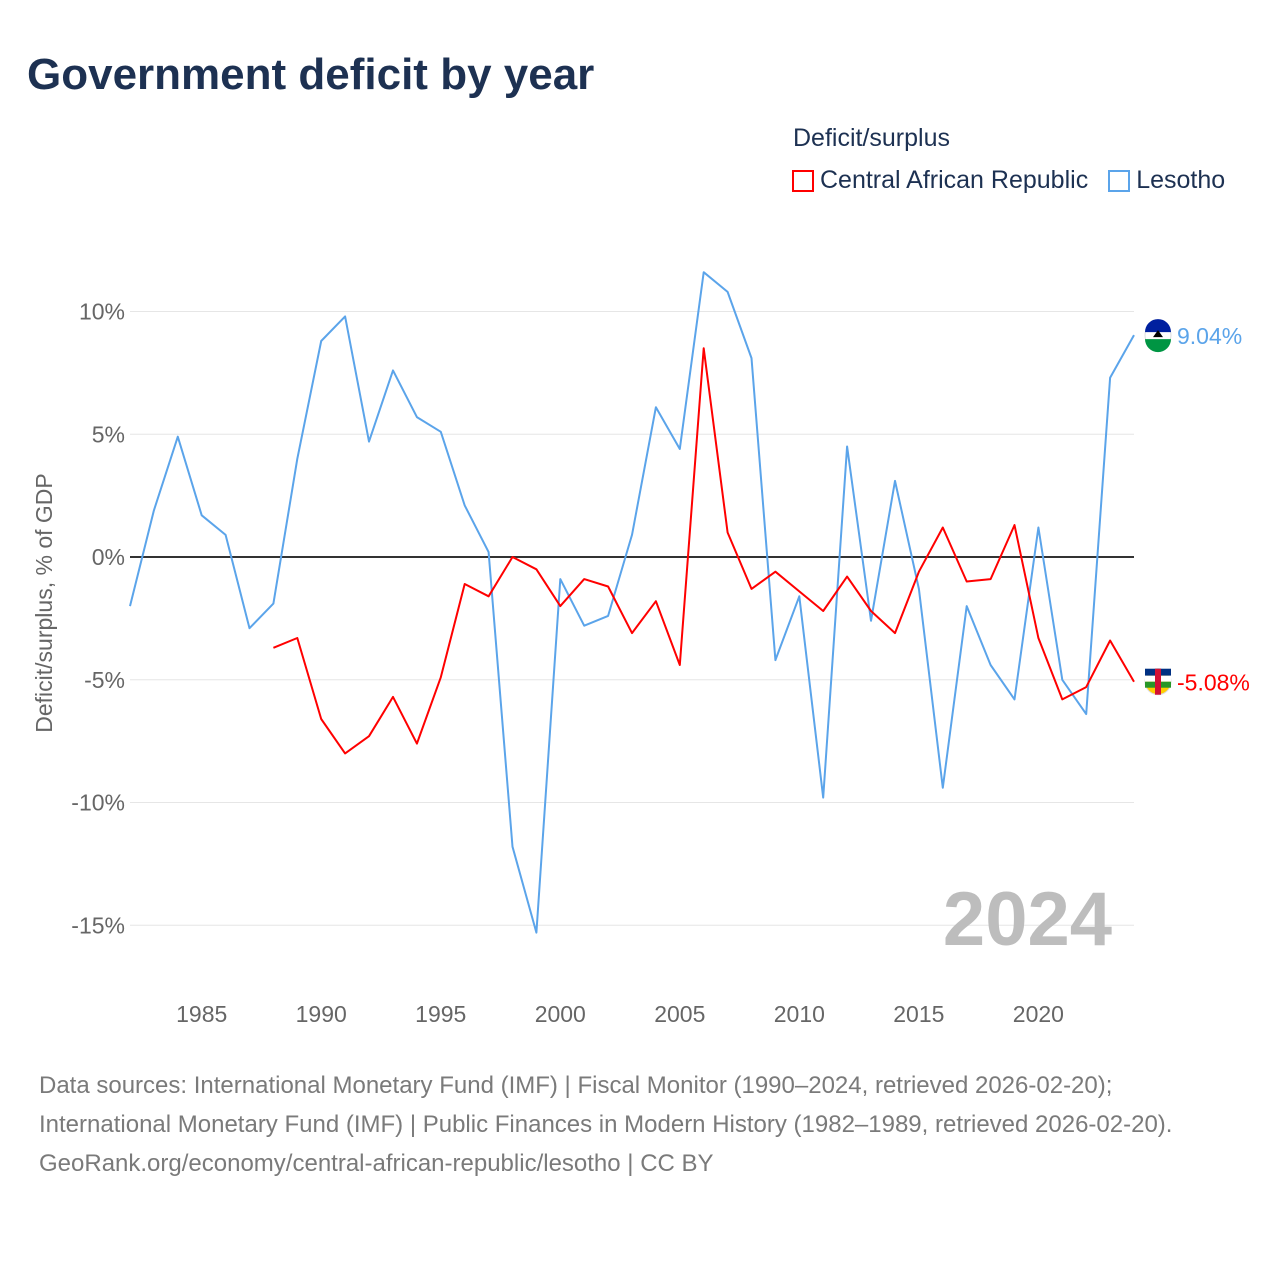 The image size is (1280, 1280). What do you see at coordinates (679, 1014) in the screenshot?
I see `x-tick-label: 2005` at bounding box center [679, 1014].